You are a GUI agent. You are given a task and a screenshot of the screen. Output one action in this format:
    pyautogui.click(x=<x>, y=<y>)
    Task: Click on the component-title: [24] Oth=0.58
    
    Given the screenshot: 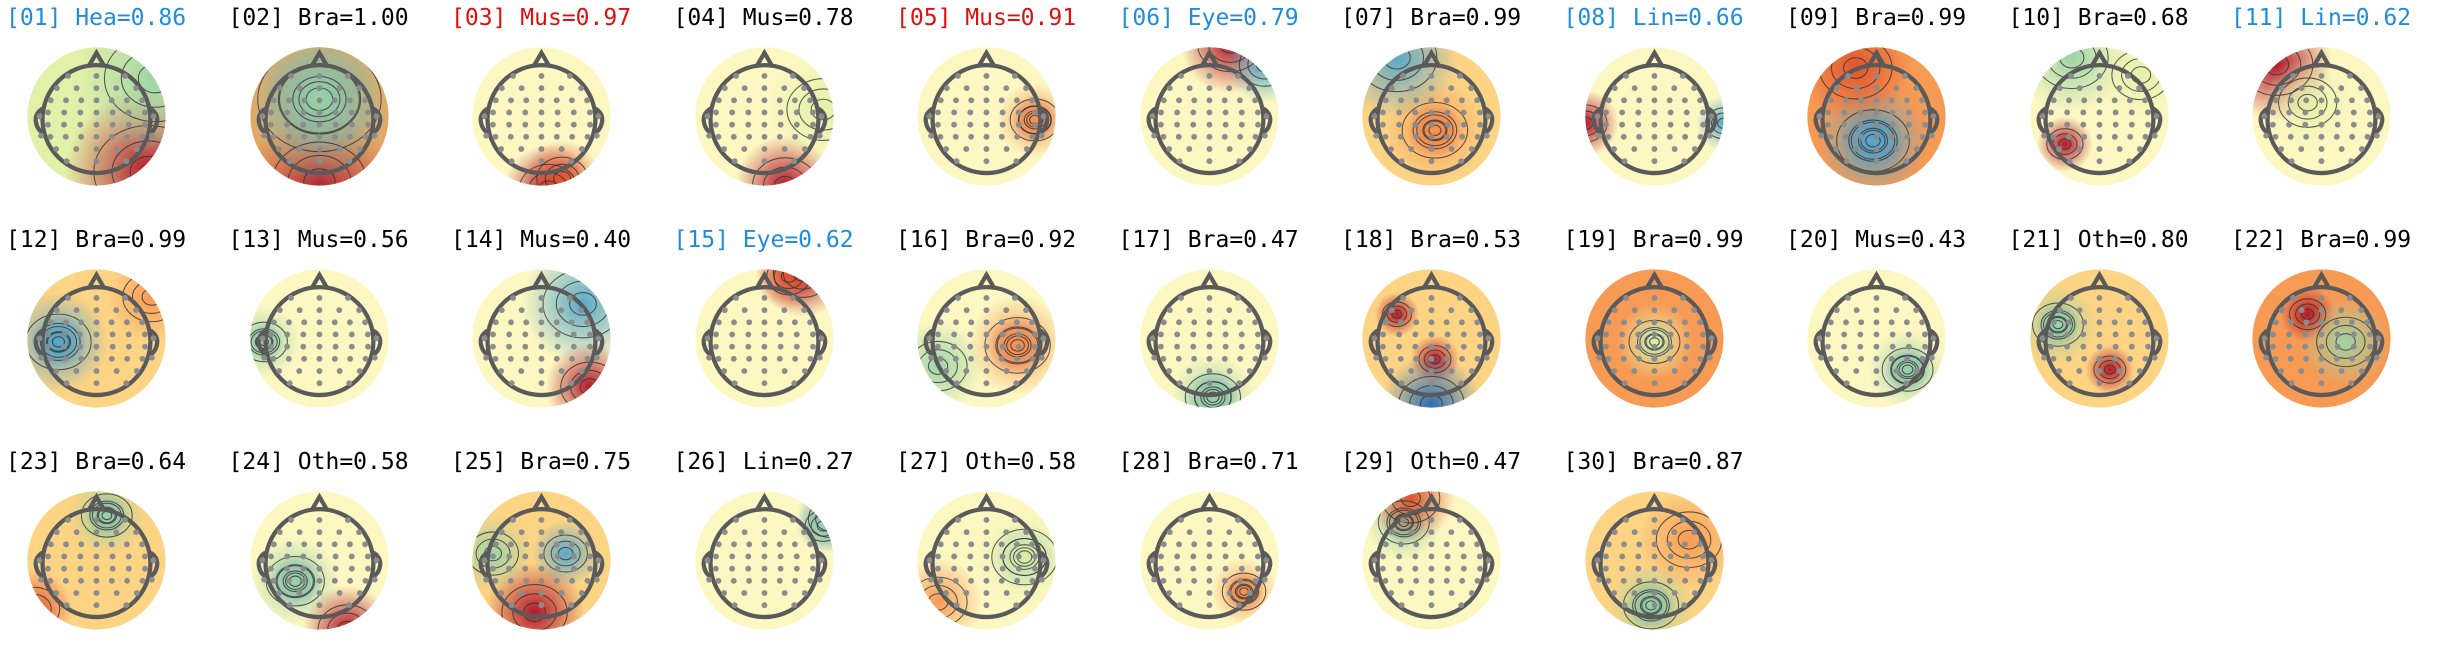 What is the action you would take?
    pyautogui.click(x=318, y=462)
    